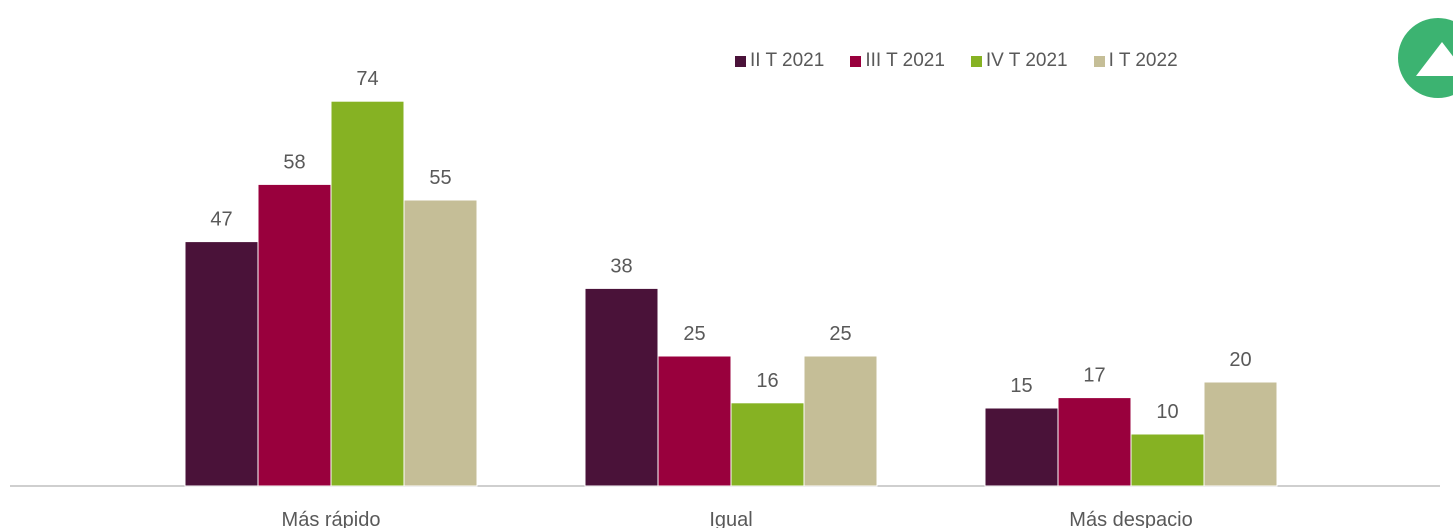 The image size is (1453, 528). What do you see at coordinates (1434, 59) in the screenshot?
I see `up-arrow-icon` at bounding box center [1434, 59].